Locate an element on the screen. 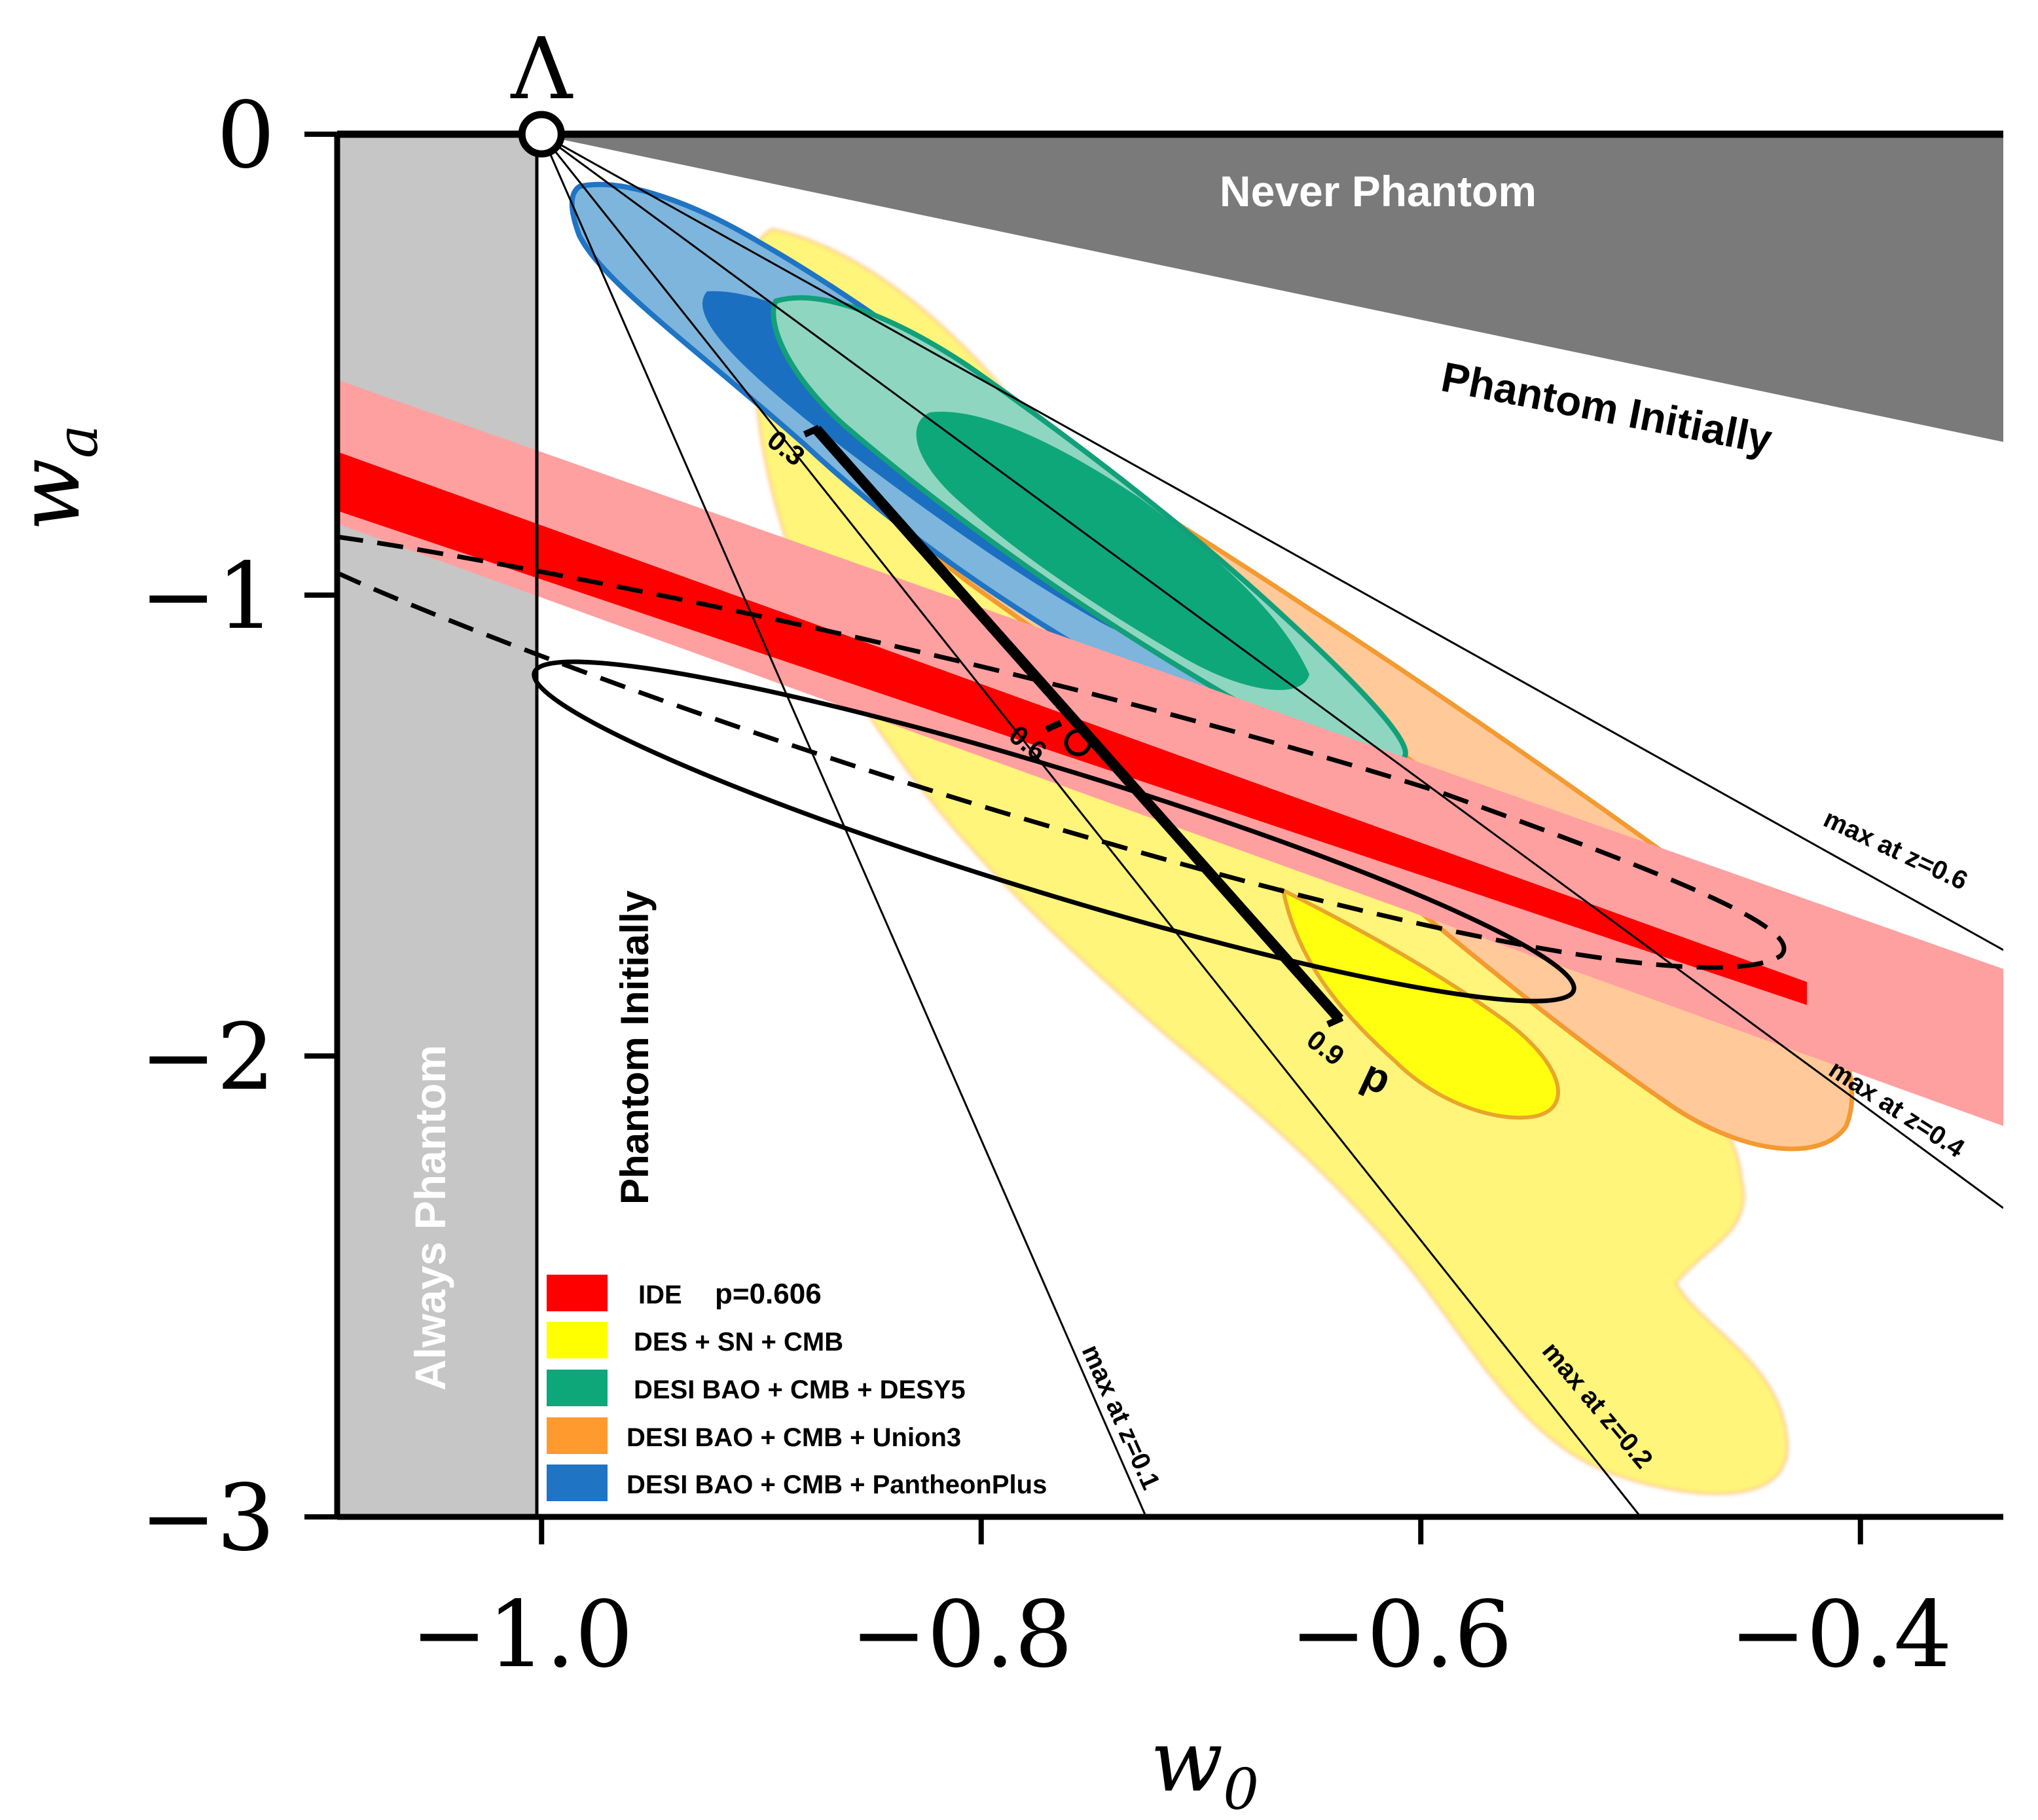 This screenshot has width=2038, height=1820. max-line-label-3: max at z=0.6 is located at coordinates (1895, 850).